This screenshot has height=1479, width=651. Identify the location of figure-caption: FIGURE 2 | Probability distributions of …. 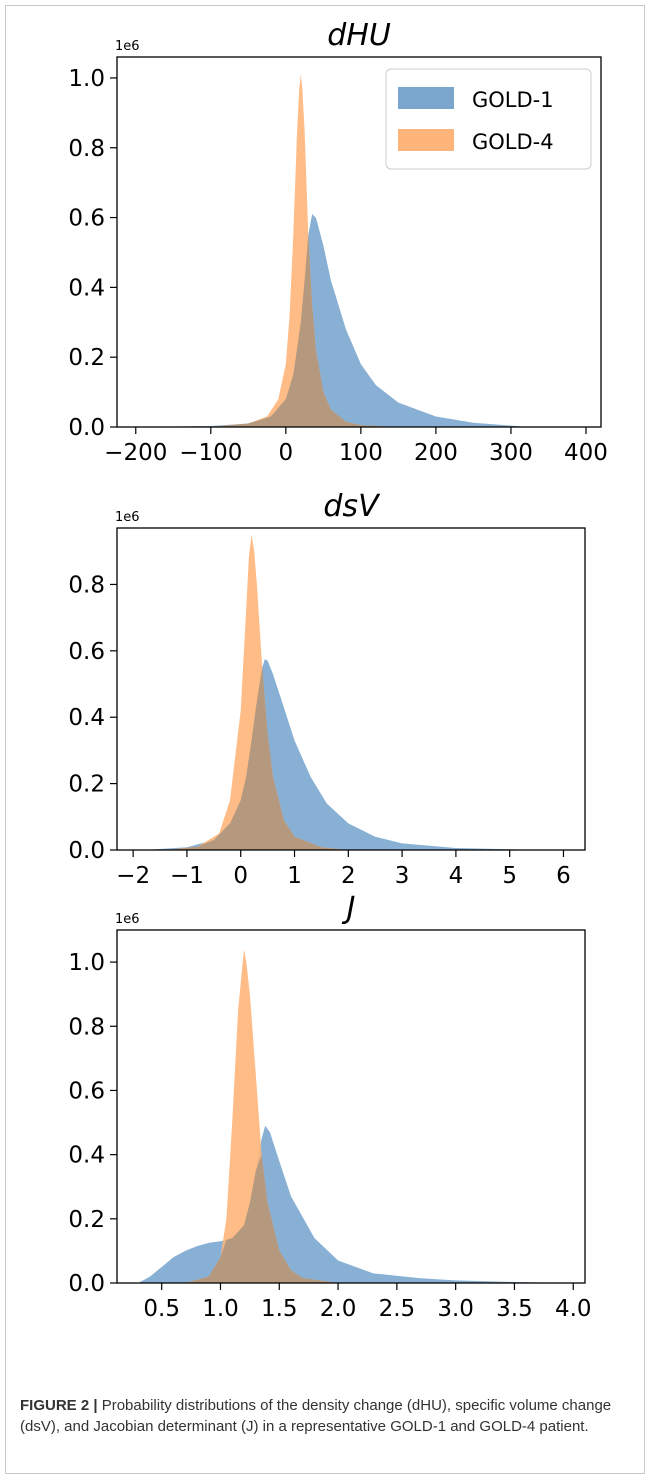
(327, 1416).